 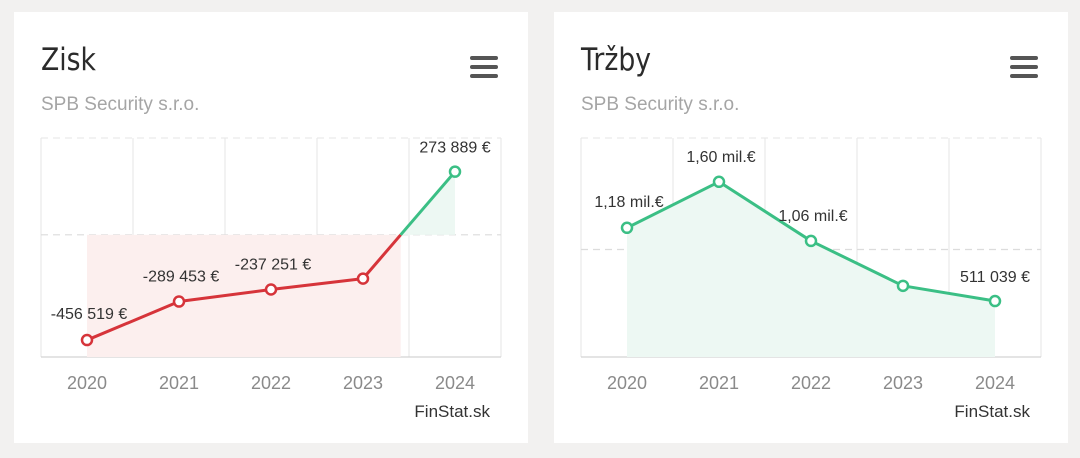 I want to click on data-label: 1,60 mil.€, so click(x=720, y=157).